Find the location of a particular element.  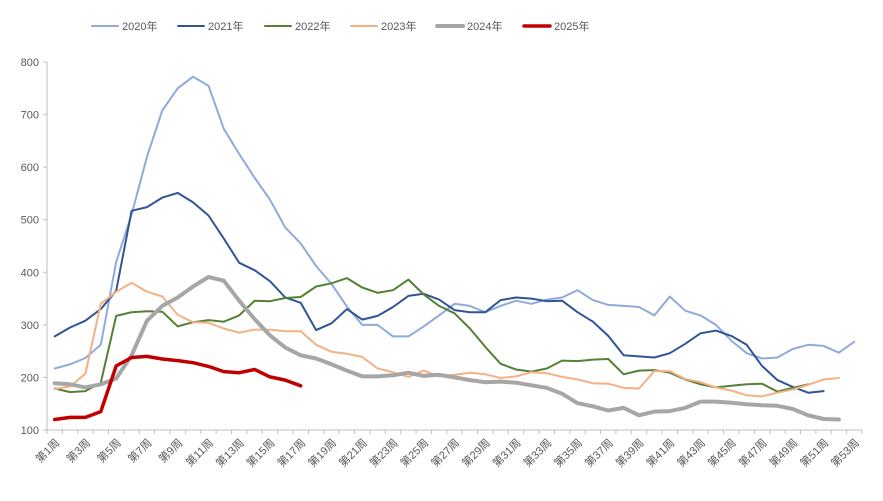

x-tick-label: 第15周 is located at coordinates (260, 453).